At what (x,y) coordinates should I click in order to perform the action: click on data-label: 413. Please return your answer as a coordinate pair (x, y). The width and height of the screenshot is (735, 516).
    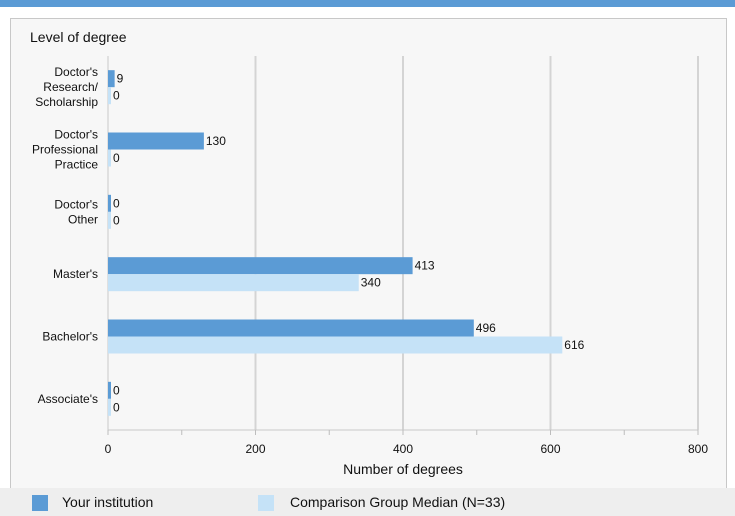
    Looking at the image, I should click on (425, 266).